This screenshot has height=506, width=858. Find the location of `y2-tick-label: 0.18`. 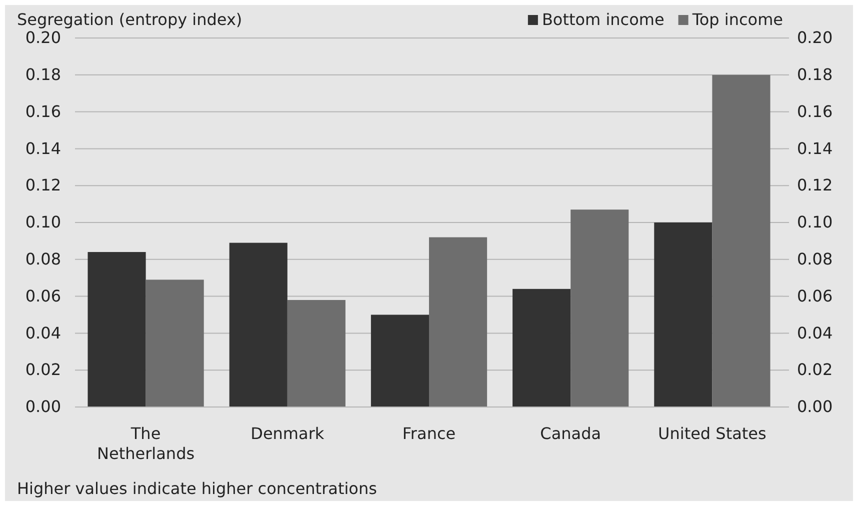

y2-tick-label: 0.18 is located at coordinates (815, 74).